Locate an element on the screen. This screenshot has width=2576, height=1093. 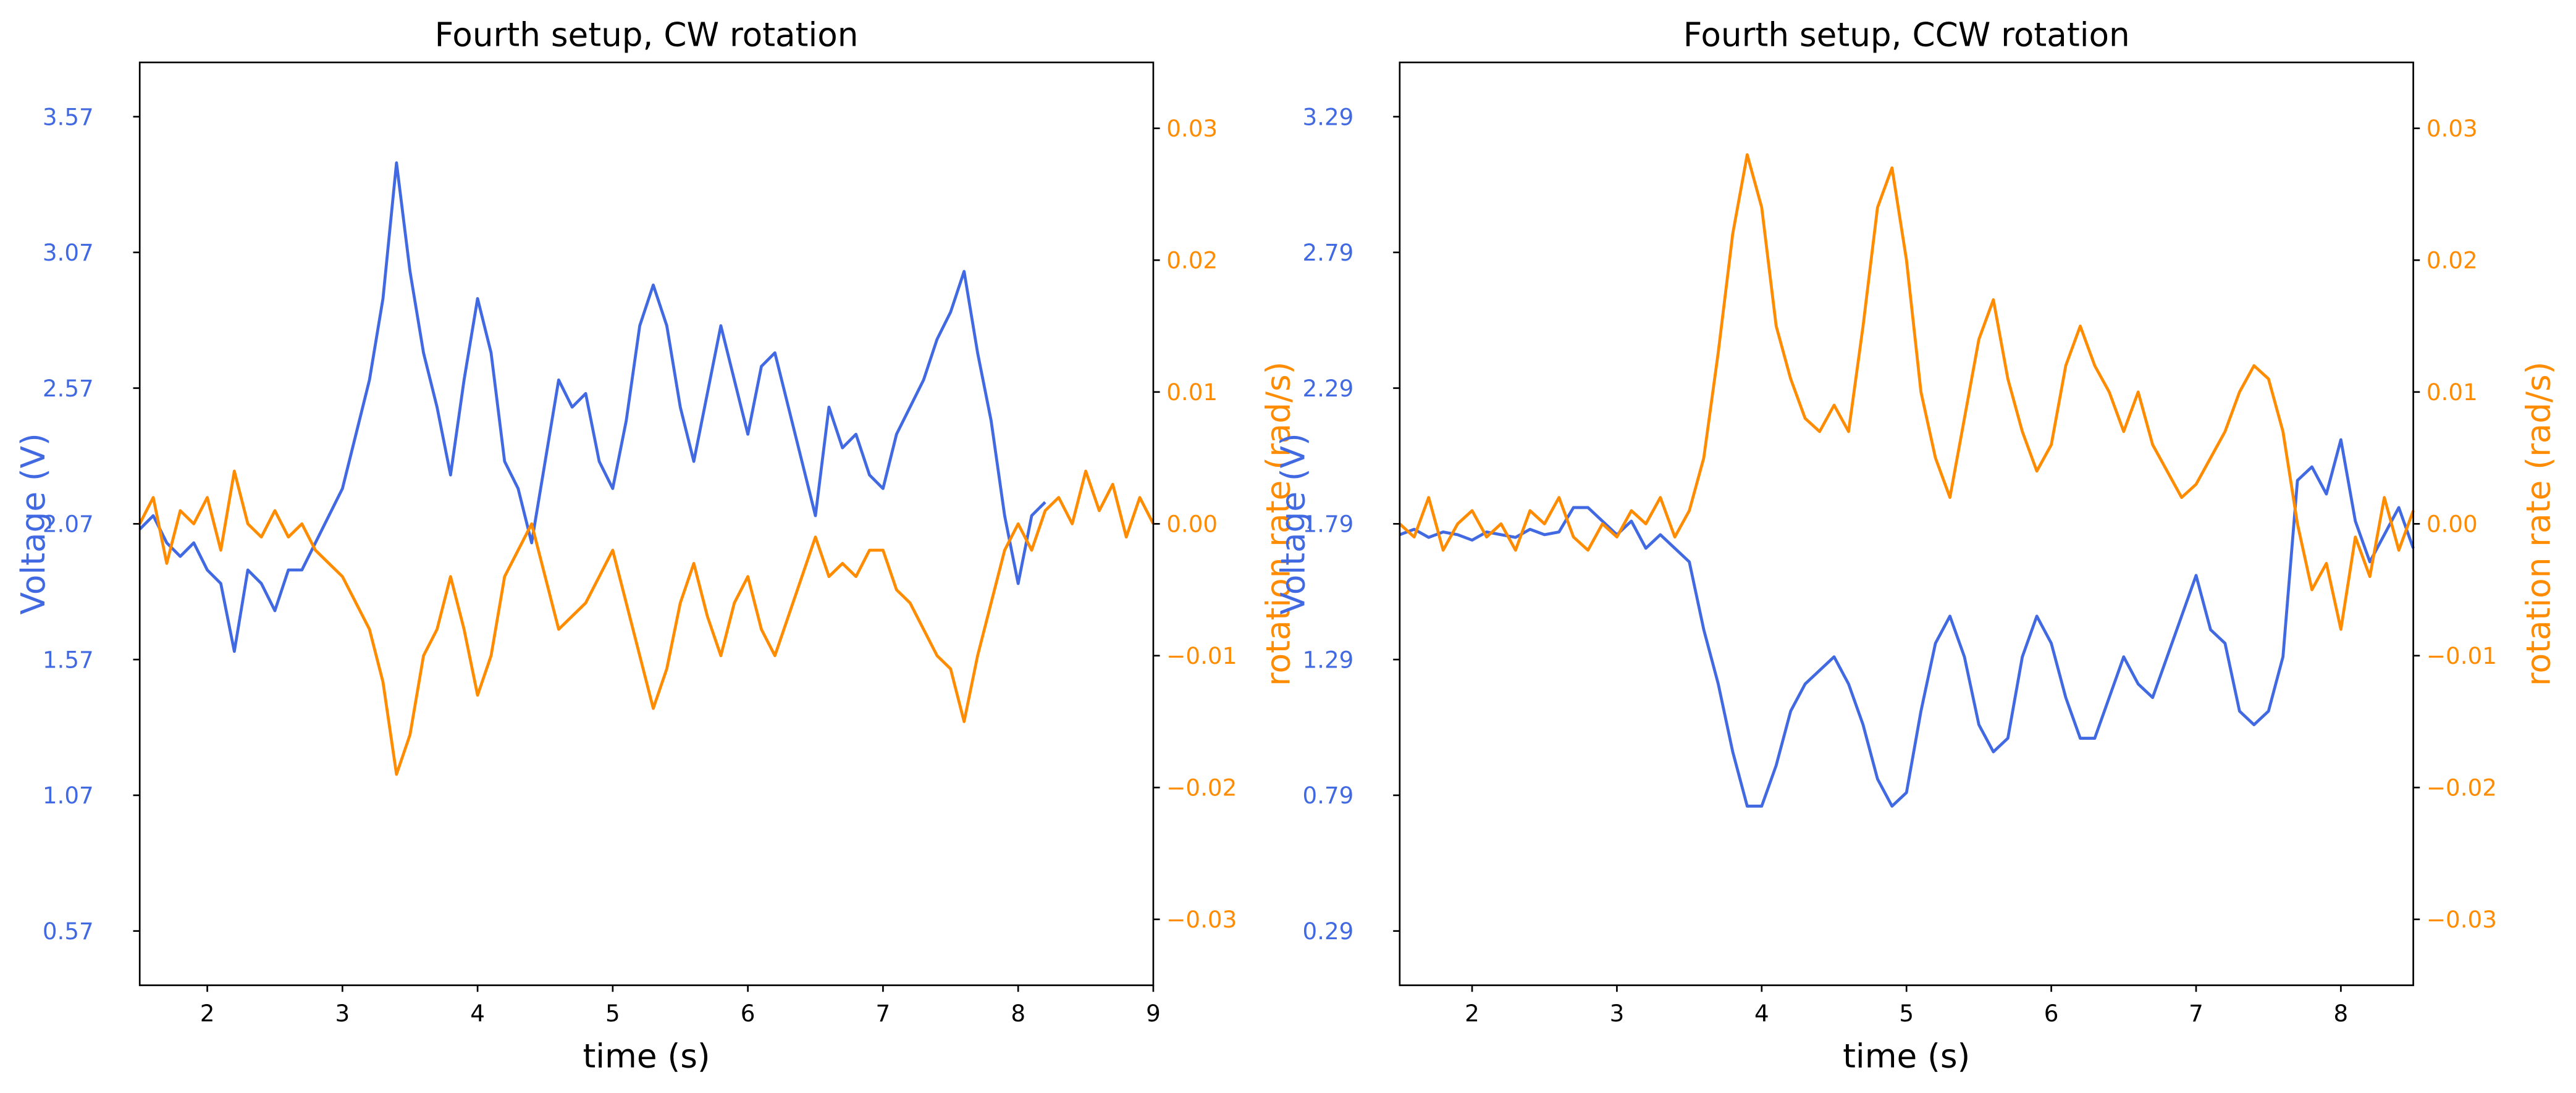
y-tick-label: 0.79 is located at coordinates (1327, 795).